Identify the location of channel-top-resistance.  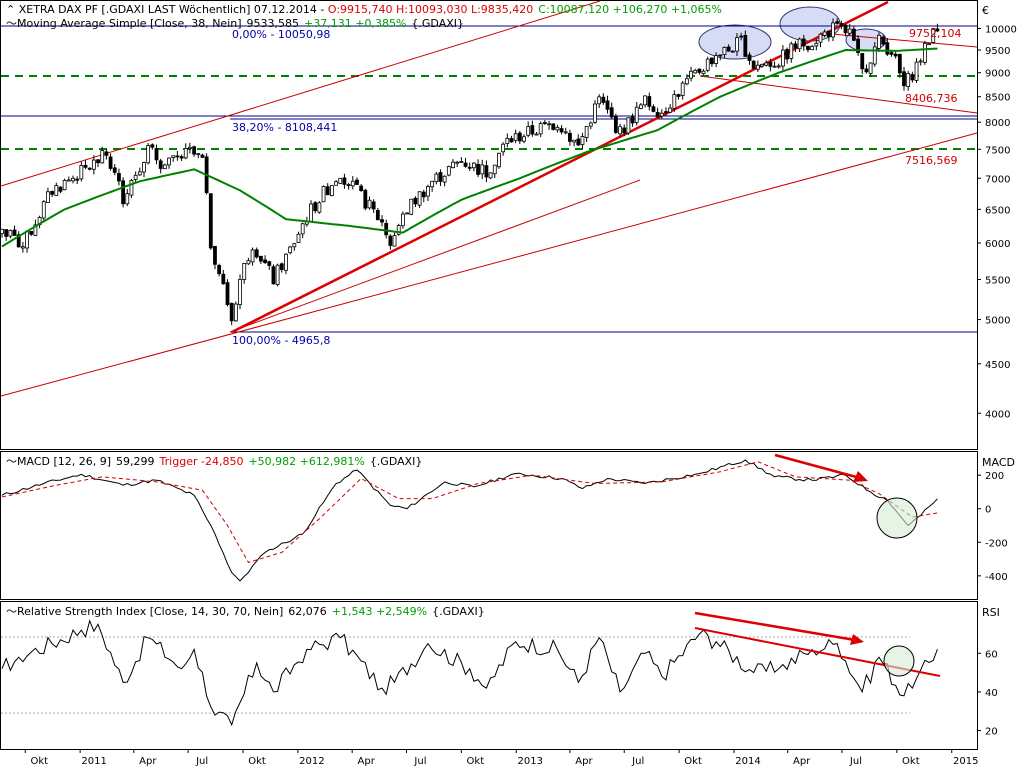
(898, 40).